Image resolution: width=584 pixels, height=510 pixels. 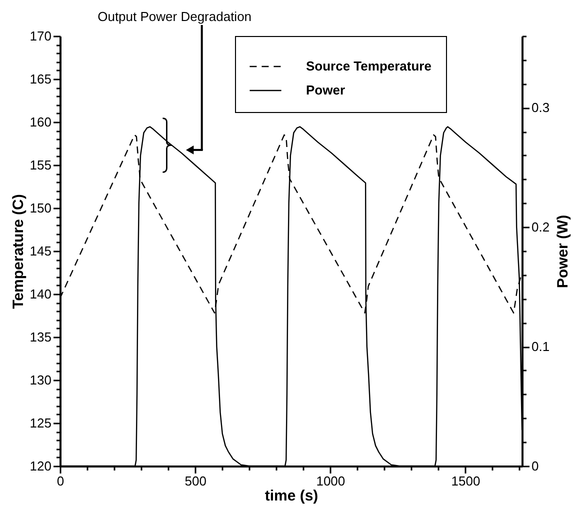 What do you see at coordinates (369, 66) in the screenshot?
I see `legend-label: Source Temperature` at bounding box center [369, 66].